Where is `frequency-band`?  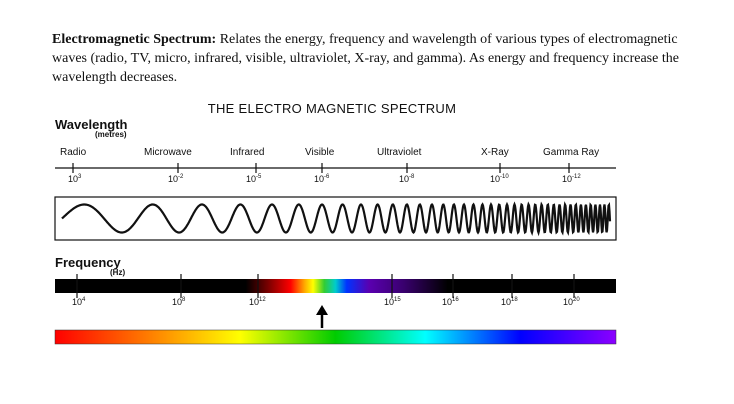
frequency-band is located at coordinates (335, 286).